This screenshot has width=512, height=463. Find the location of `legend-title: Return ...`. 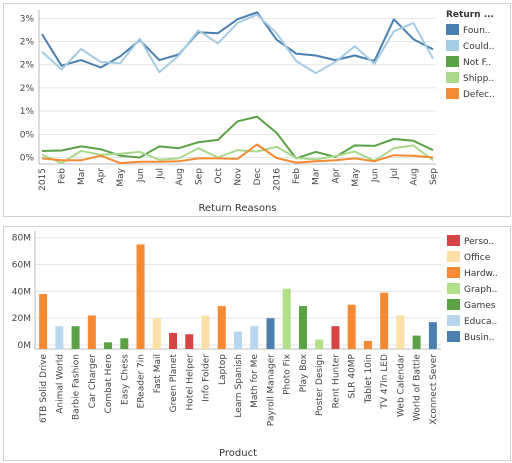

legend-title: Return ... is located at coordinates (470, 15).